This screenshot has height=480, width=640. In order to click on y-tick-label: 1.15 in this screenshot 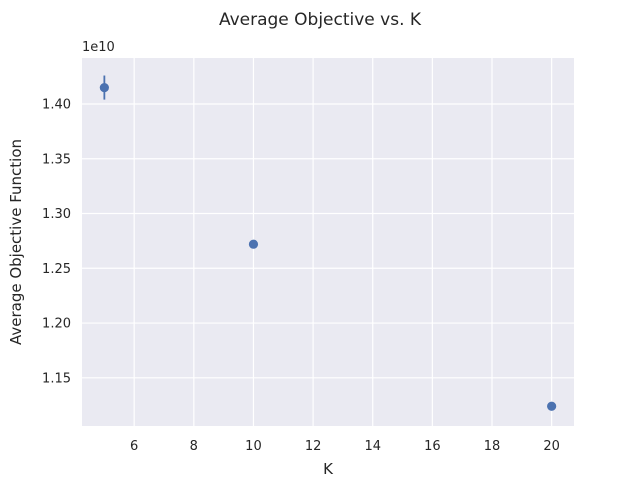, I will do `click(56, 378)`.